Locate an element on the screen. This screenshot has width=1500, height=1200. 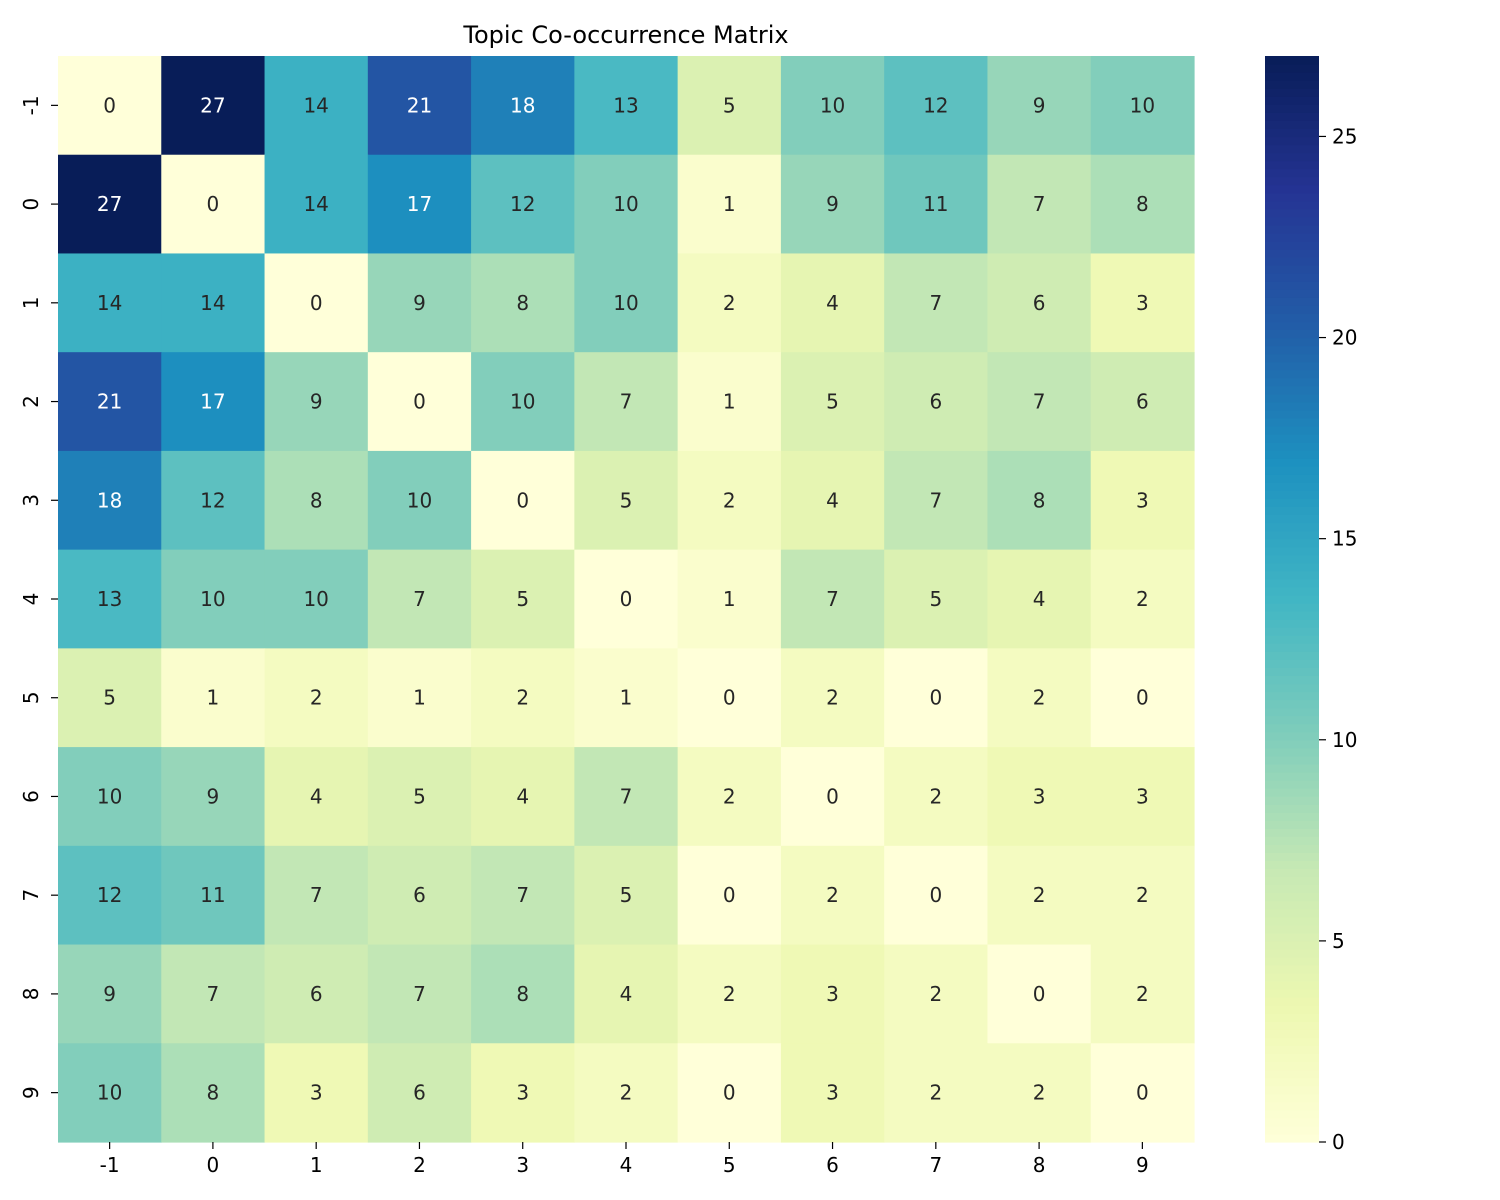
x-tick-label: 0 is located at coordinates (213, 1165).